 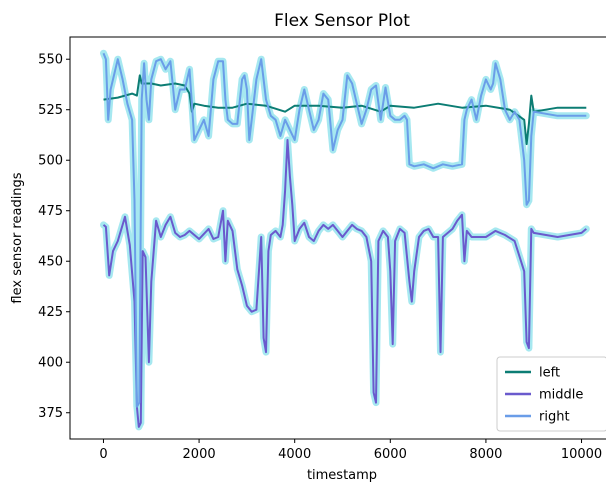 What do you see at coordinates (50, 110) in the screenshot?
I see `y-tick-label: 525` at bounding box center [50, 110].